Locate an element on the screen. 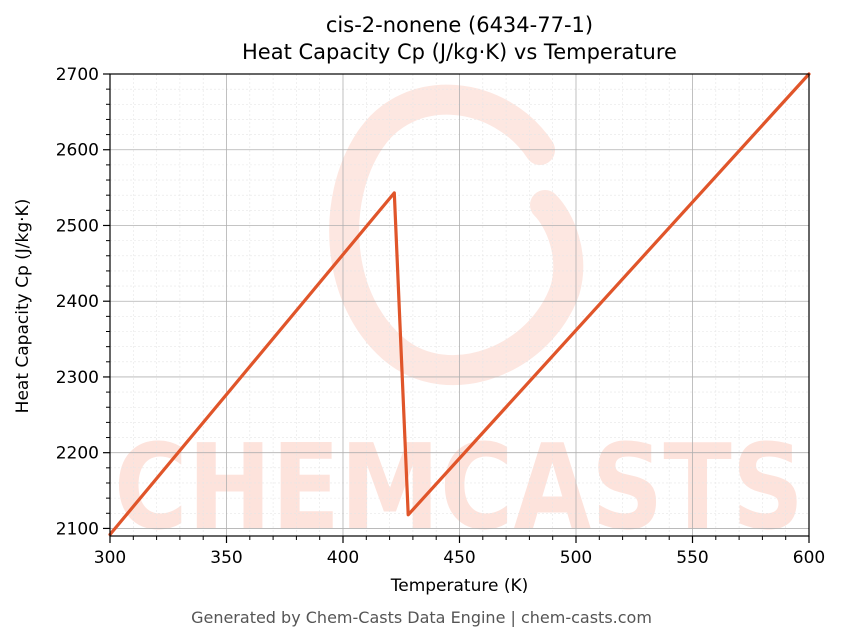  x-axis-label: Temperature (K) is located at coordinates (459, 586).